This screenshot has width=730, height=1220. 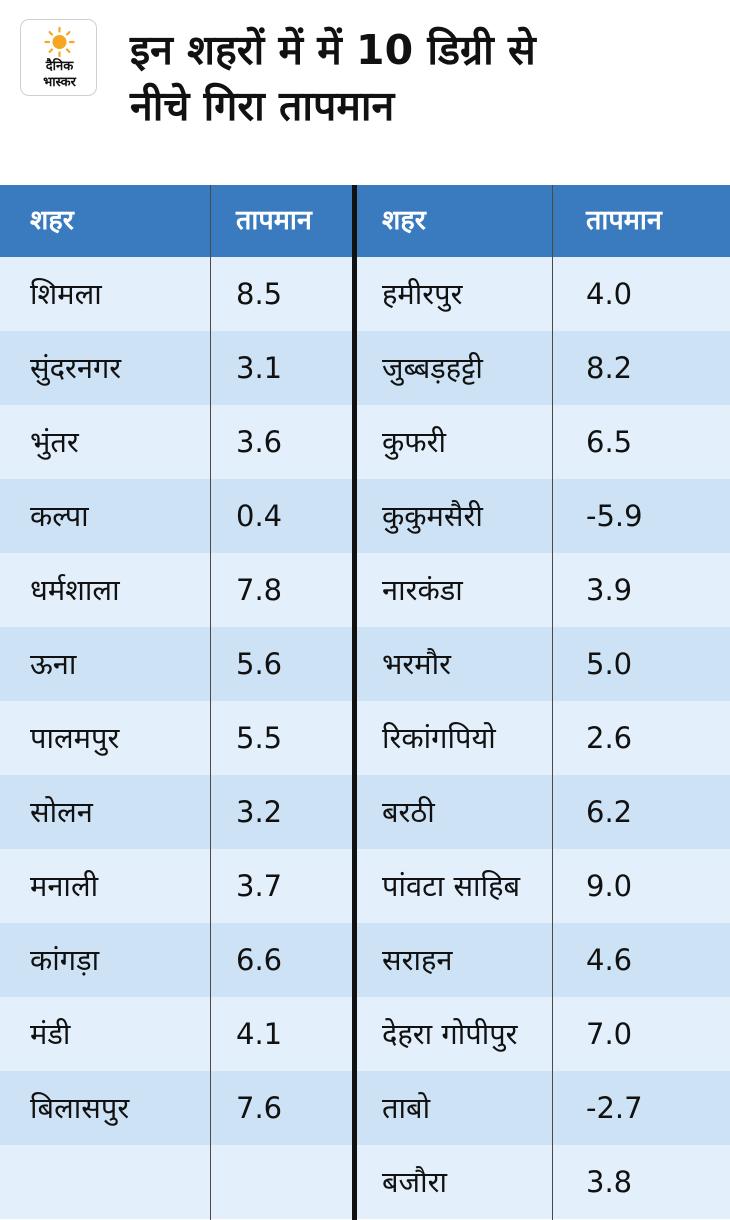 I want to click on cell-temp-right: 5.0, so click(x=609, y=664).